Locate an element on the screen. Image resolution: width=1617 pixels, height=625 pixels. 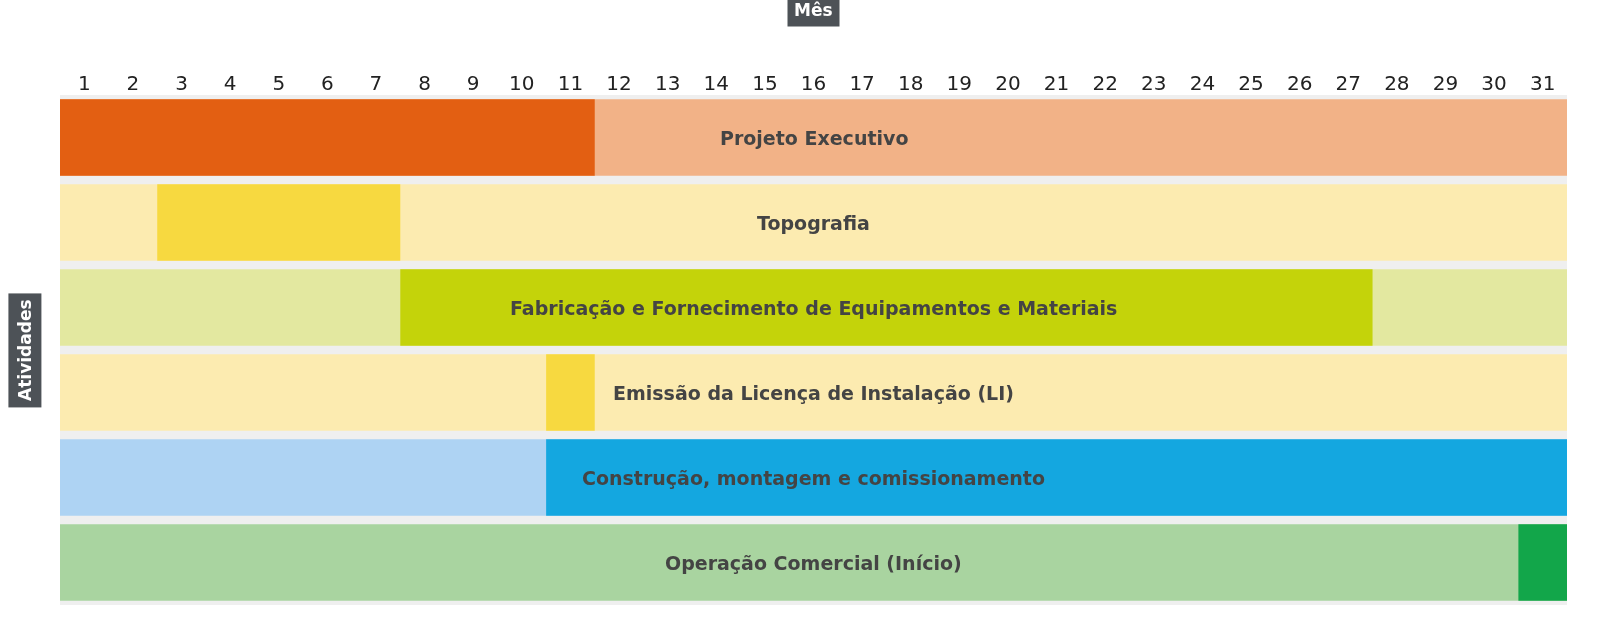
x-tick-label: 21 is located at coordinates (1056, 83).